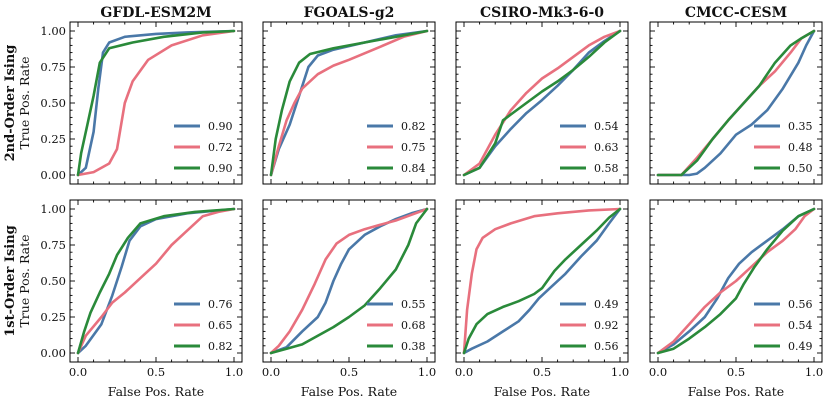 Image resolution: width=830 pixels, height=402 pixels. I want to click on legend-label: 0.76, so click(220, 304).